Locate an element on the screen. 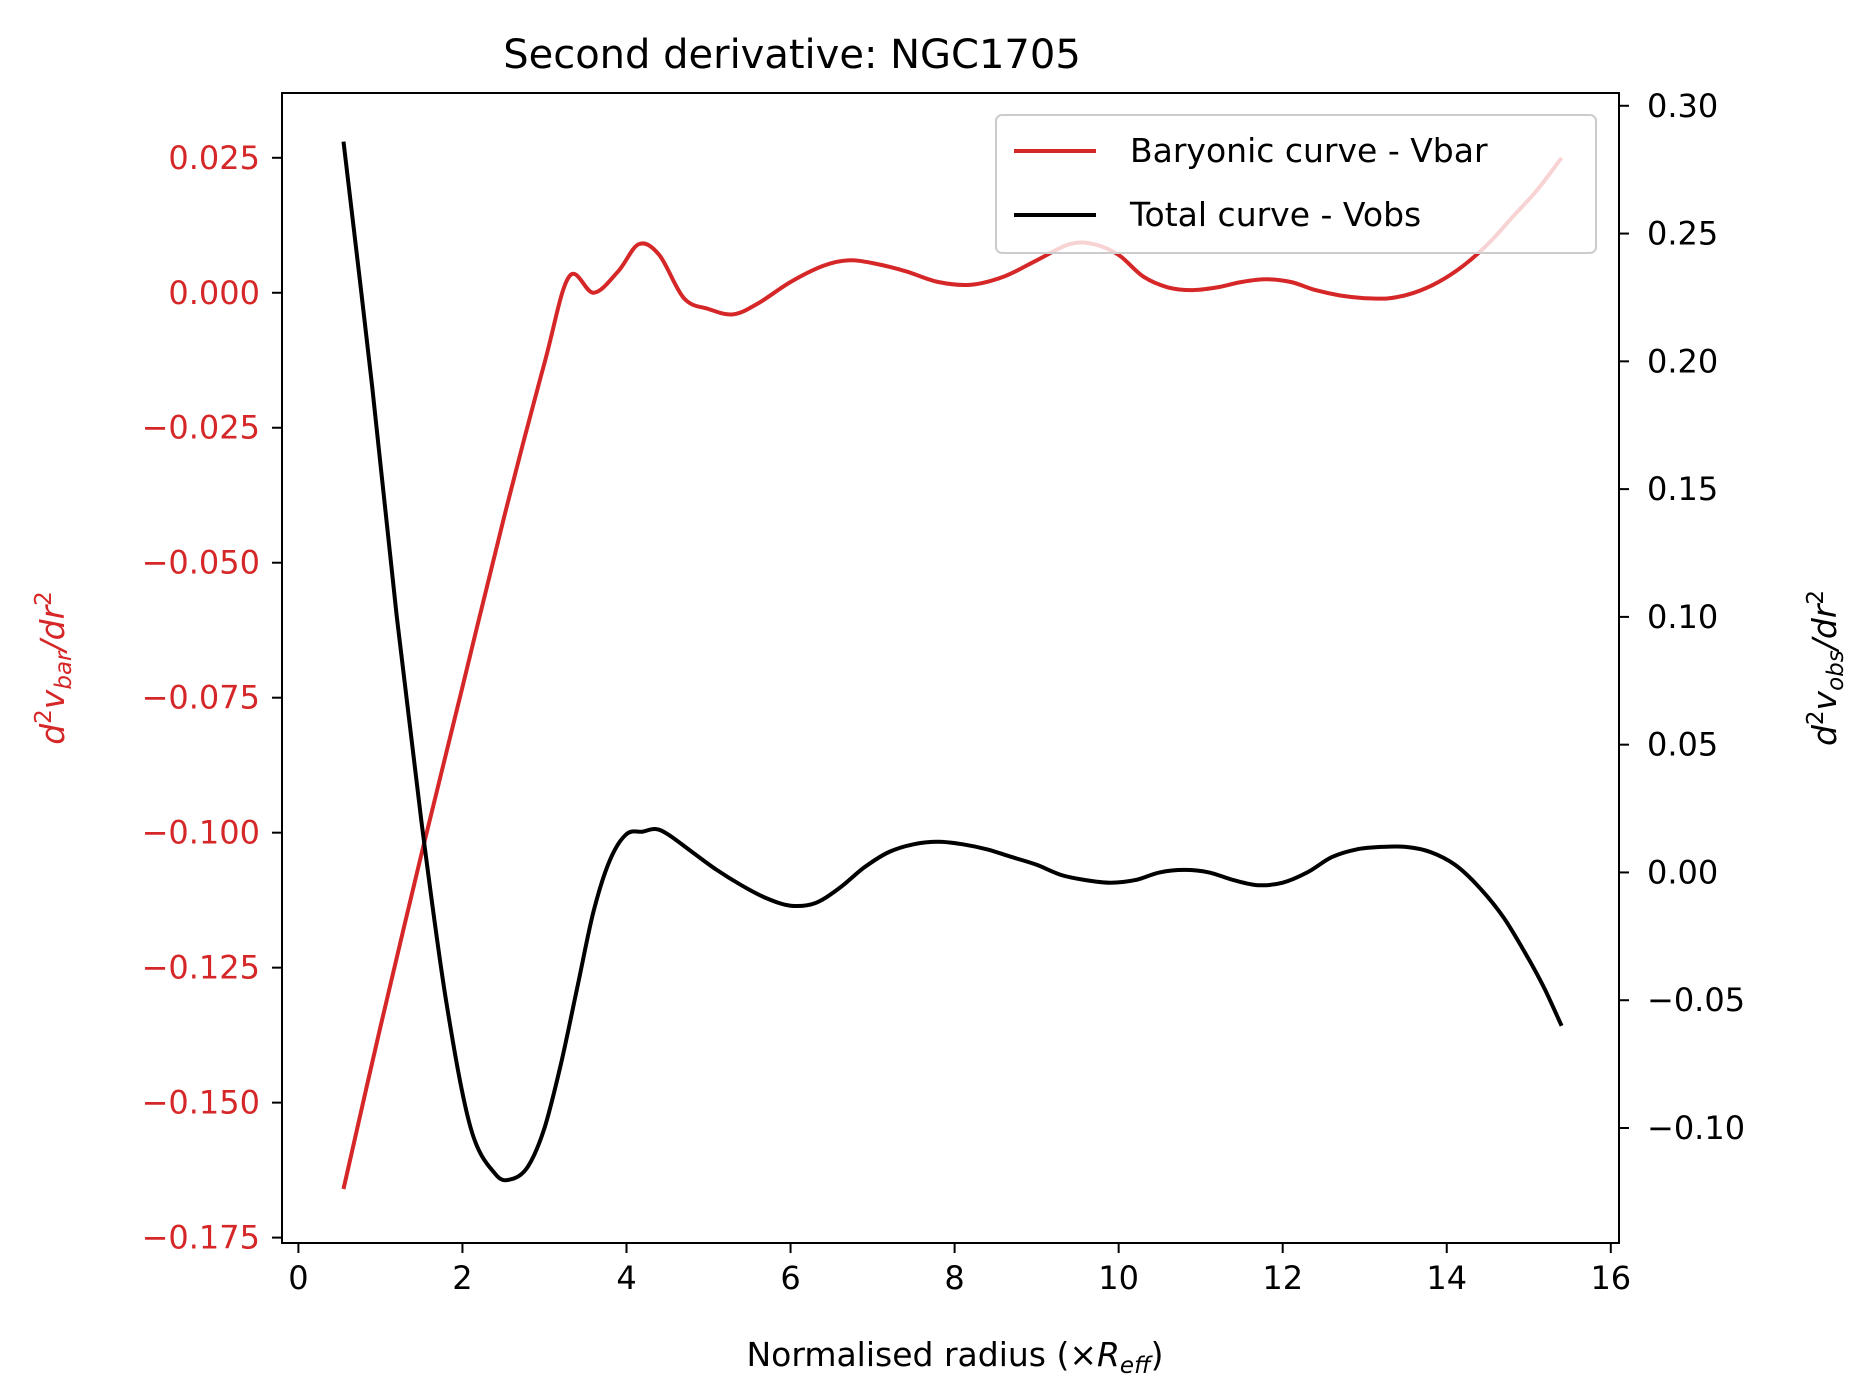  right-y-tick-label: −0.05 is located at coordinates (1696, 1000).